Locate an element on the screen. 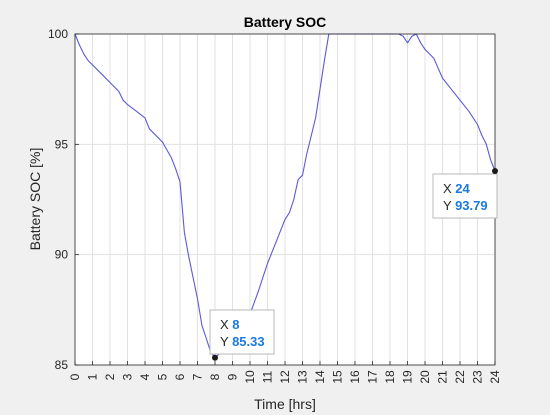 This screenshot has width=550, height=415. x-tick-label: 14 is located at coordinates (320, 377).